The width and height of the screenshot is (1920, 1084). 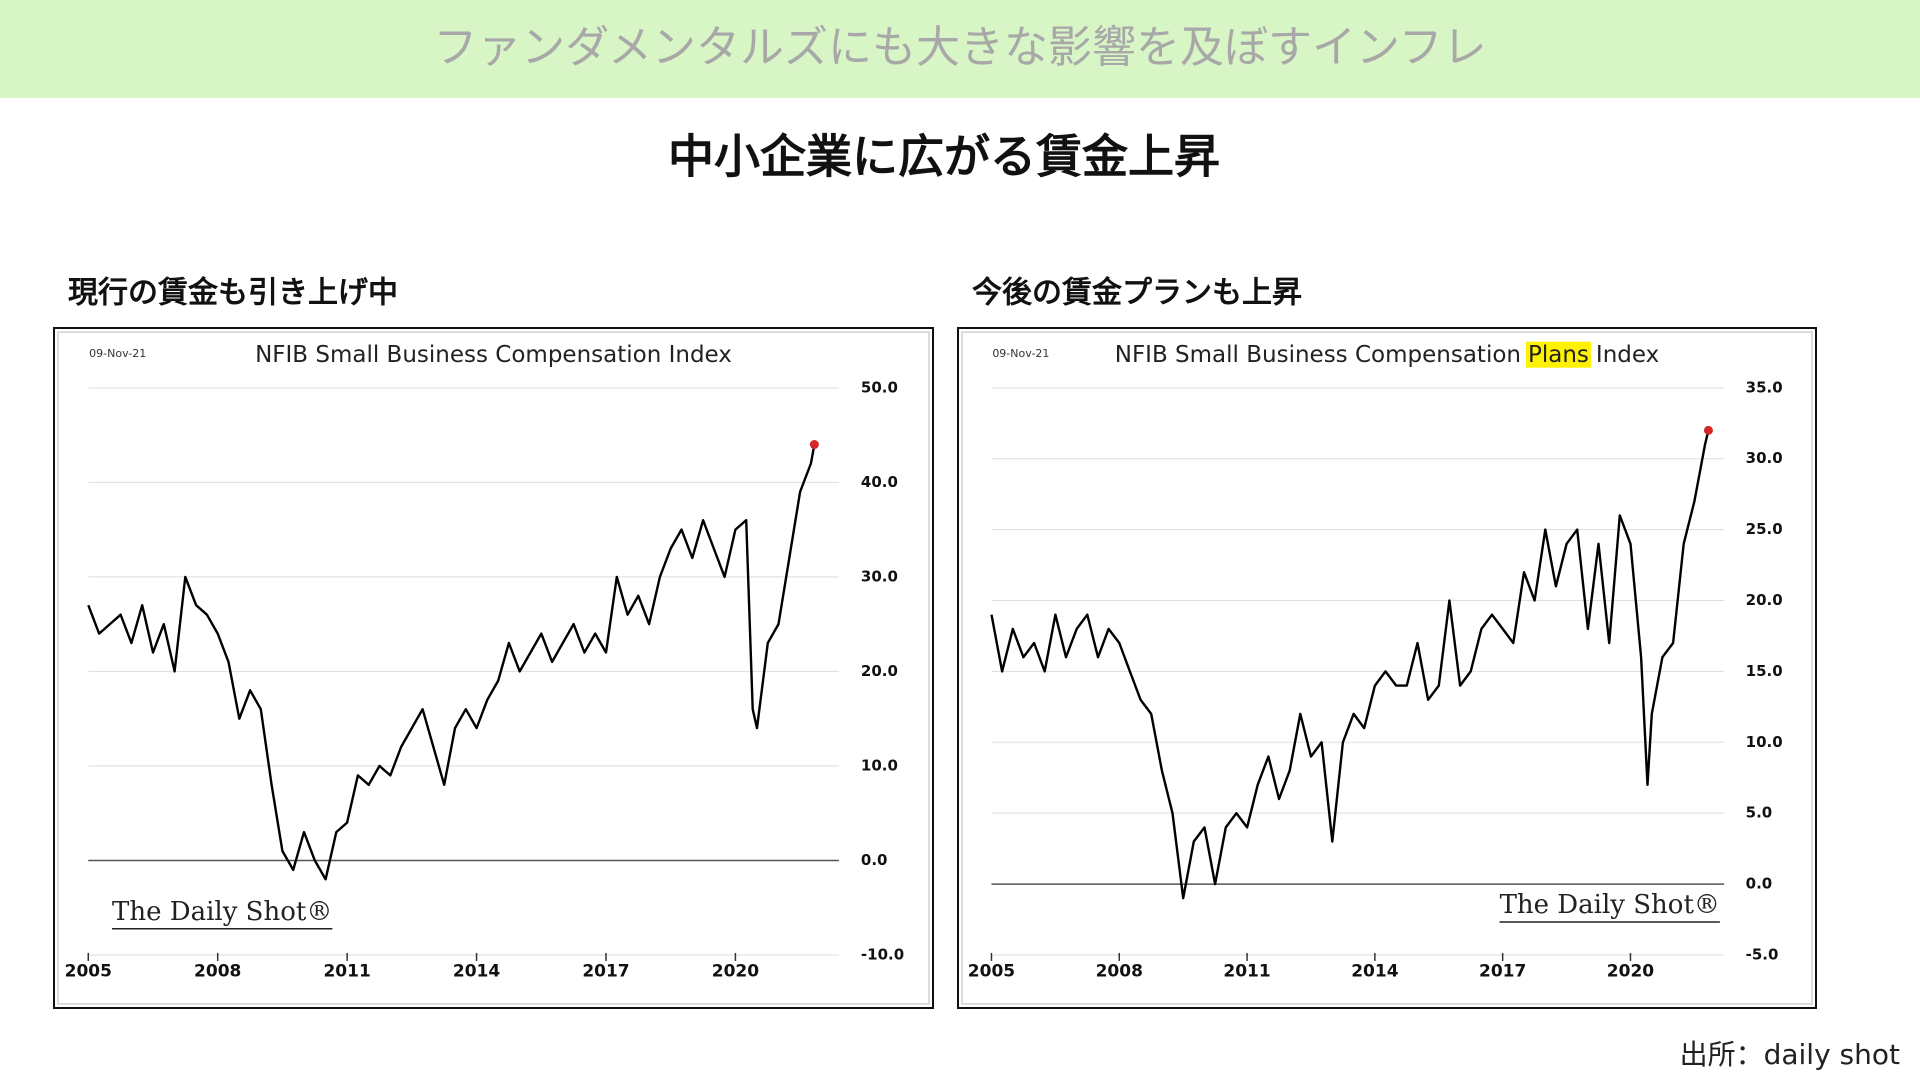 What do you see at coordinates (1764, 671) in the screenshot?
I see `y-tick-label: 15.0` at bounding box center [1764, 671].